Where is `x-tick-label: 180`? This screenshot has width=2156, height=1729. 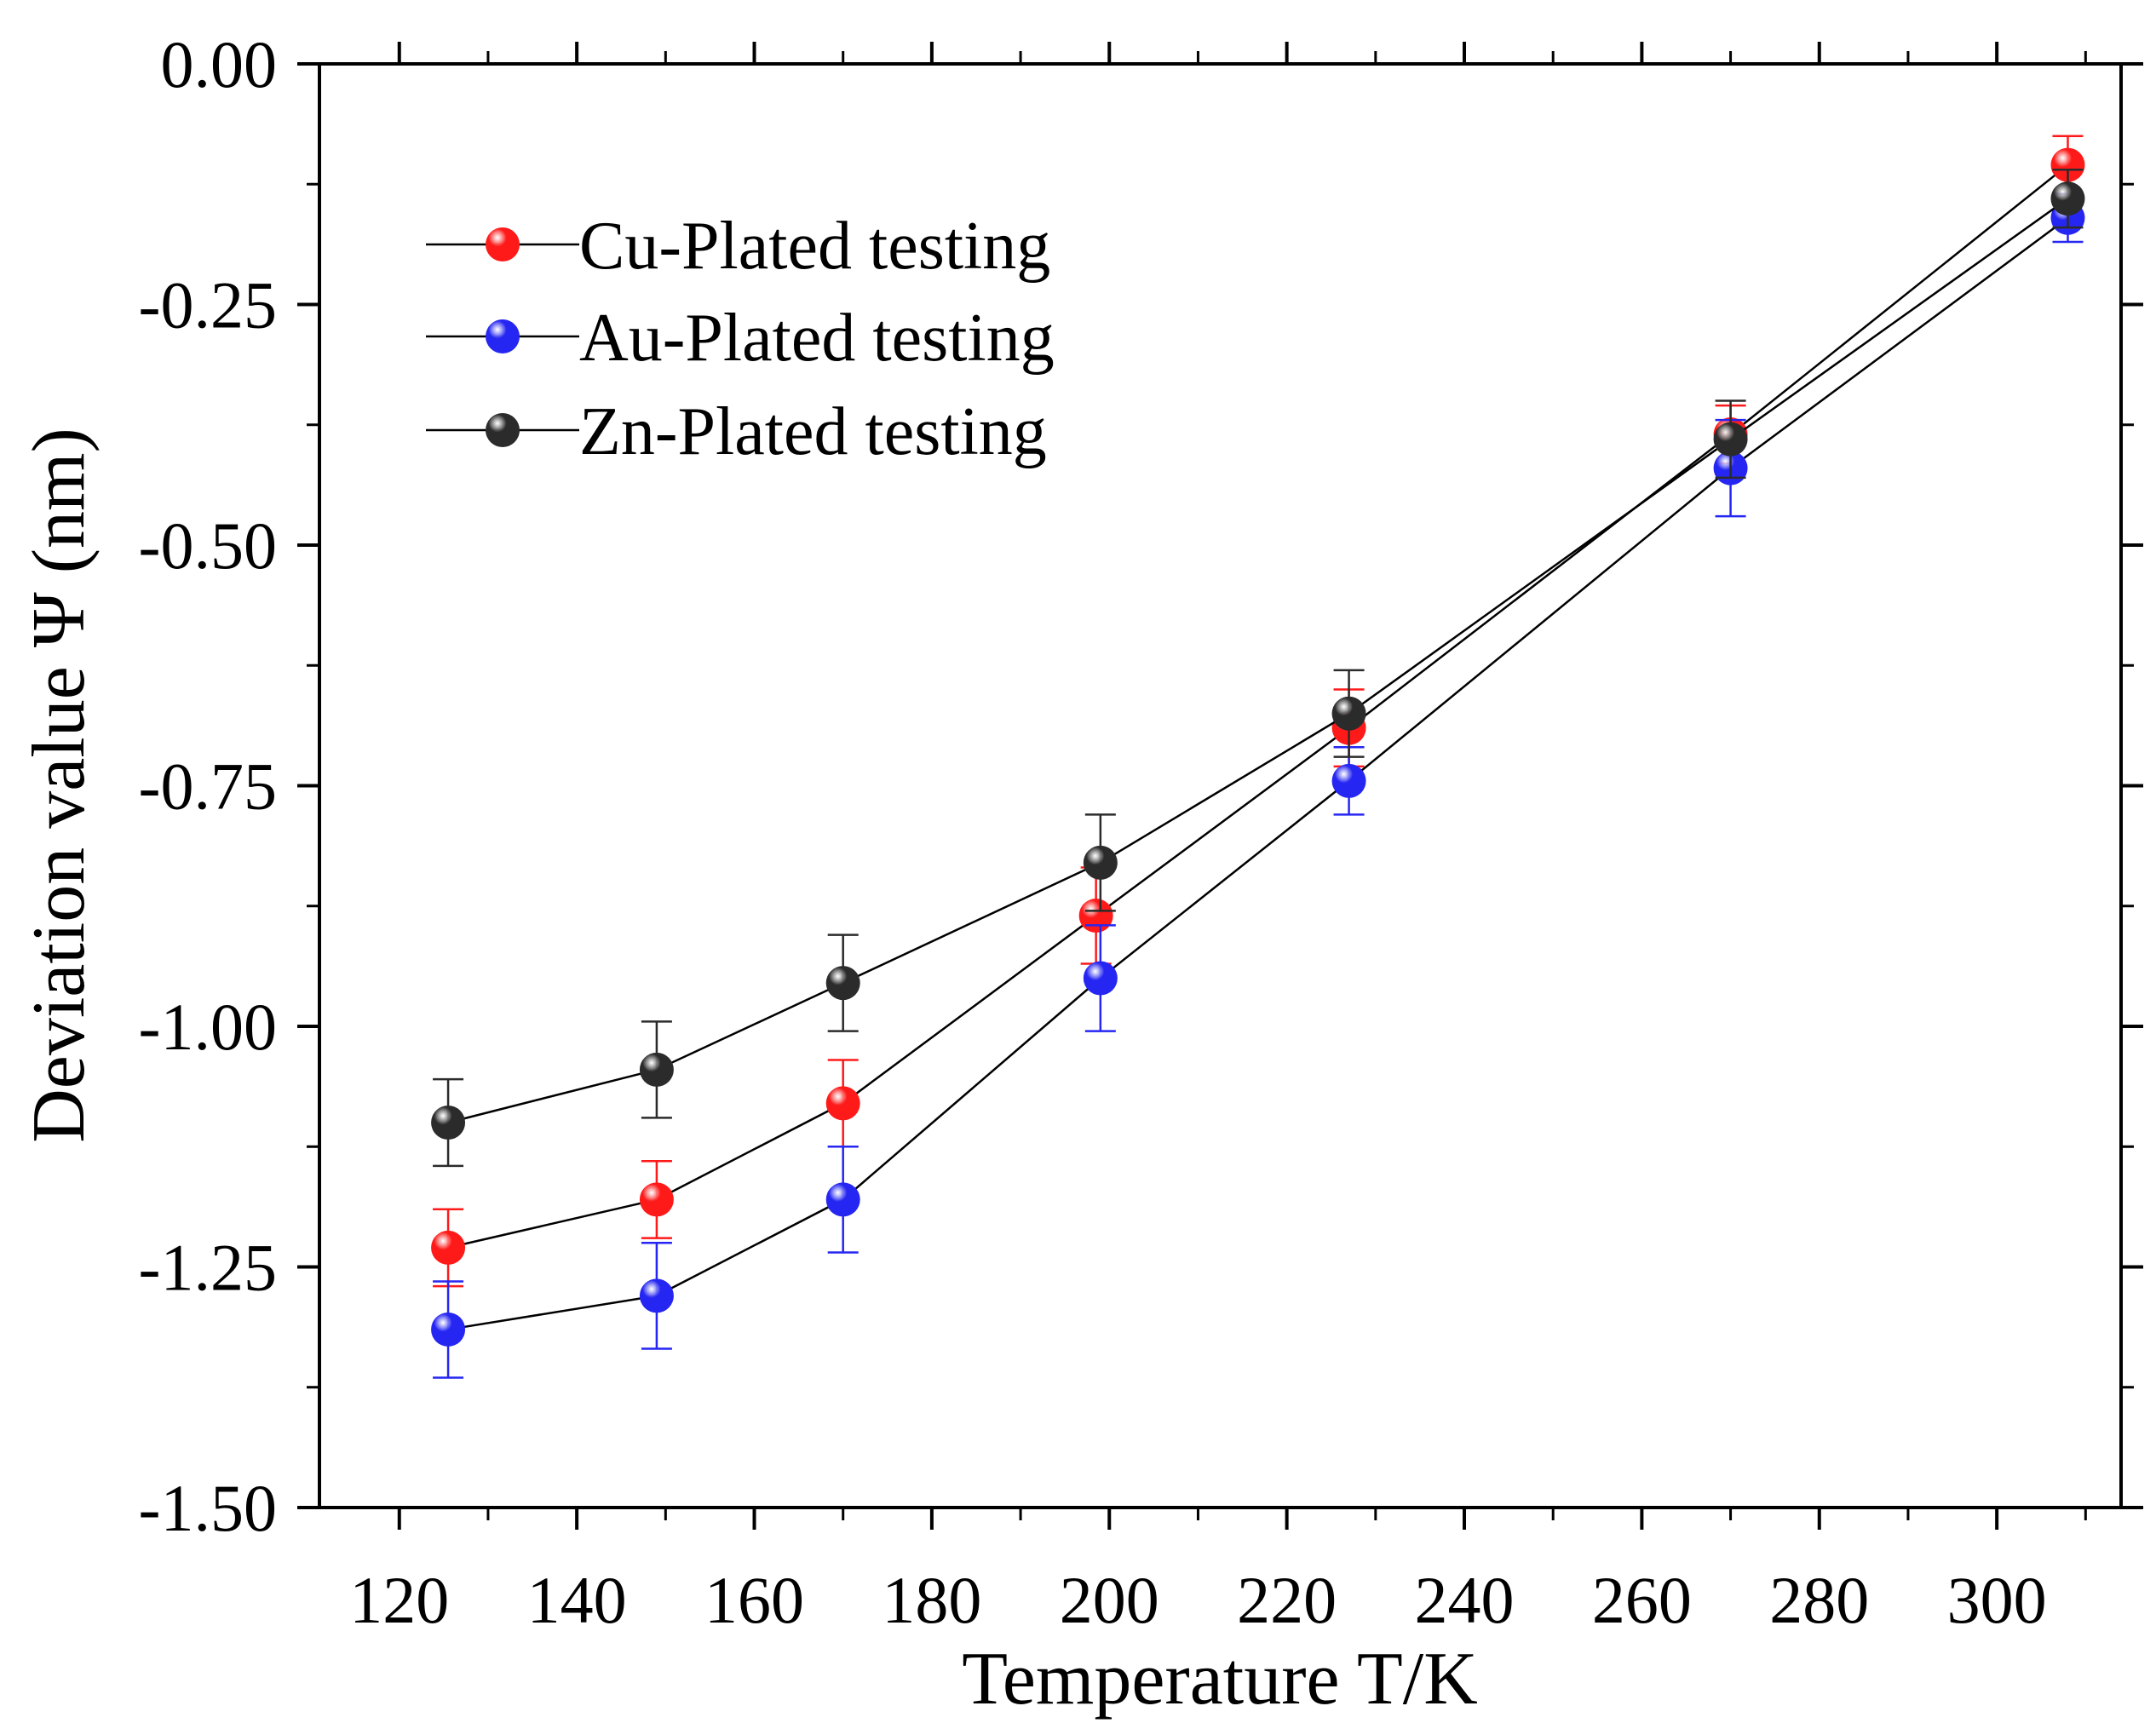 x-tick-label: 180 is located at coordinates (931, 1600).